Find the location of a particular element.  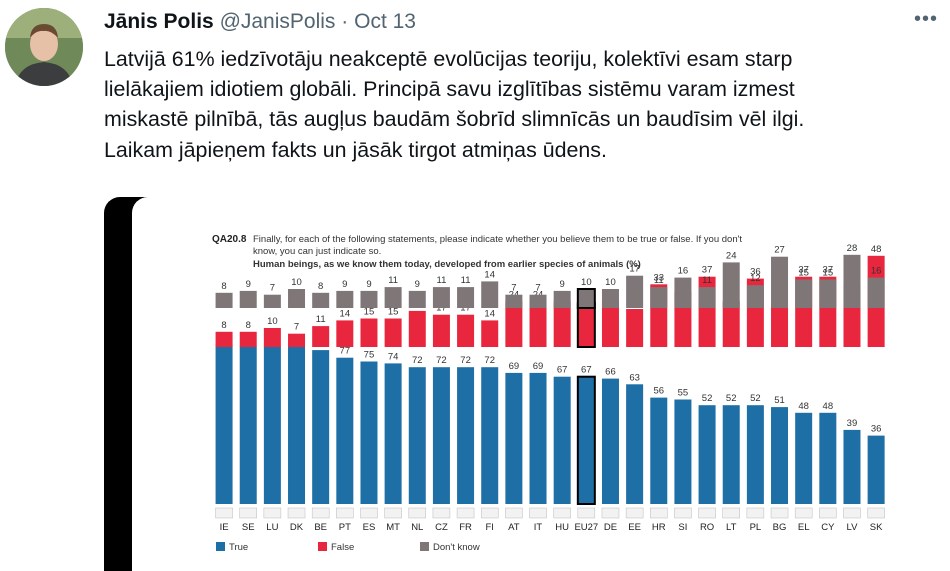

data-label: 27 is located at coordinates (779, 250).